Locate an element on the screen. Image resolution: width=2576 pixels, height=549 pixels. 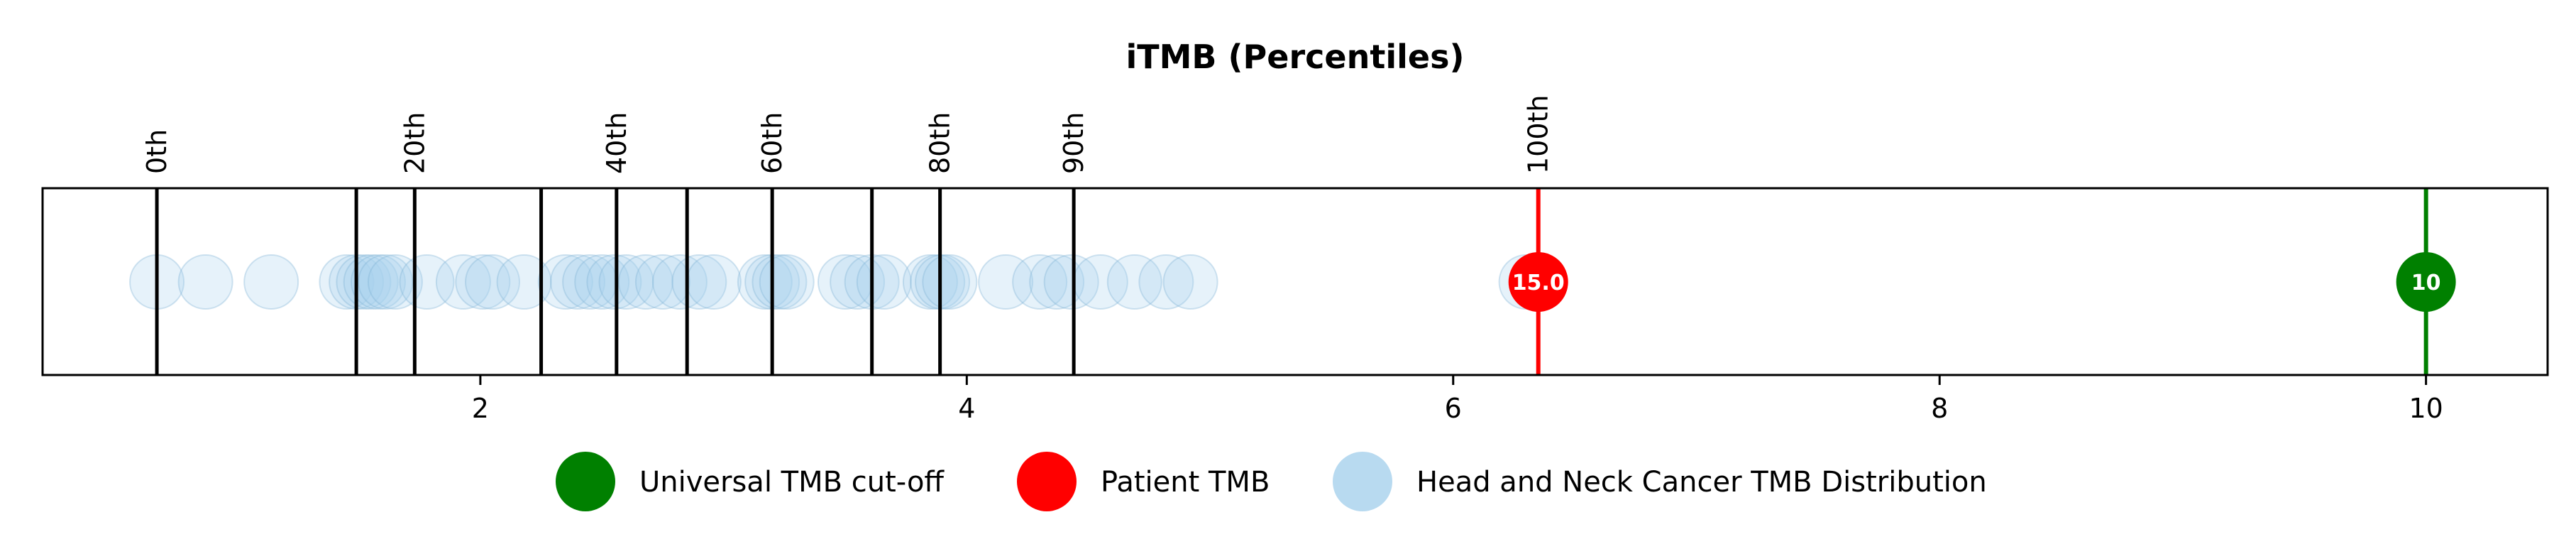
distribution-layer is located at coordinates (841, 282).